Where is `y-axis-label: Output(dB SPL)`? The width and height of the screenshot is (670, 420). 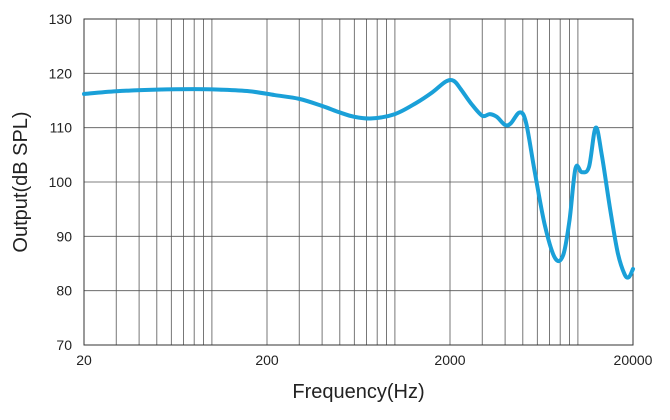 y-axis-label: Output(dB SPL) is located at coordinates (21, 181).